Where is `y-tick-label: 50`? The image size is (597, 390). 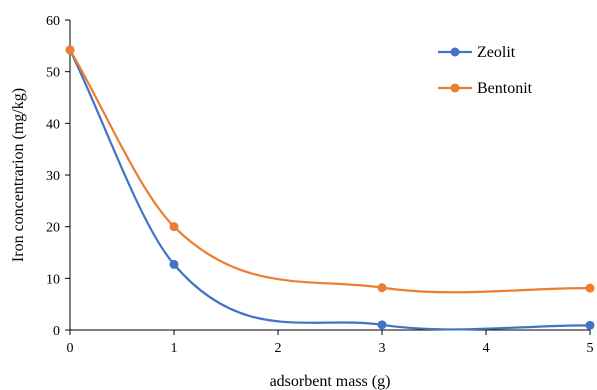
y-tick-label: 50 is located at coordinates (53, 73).